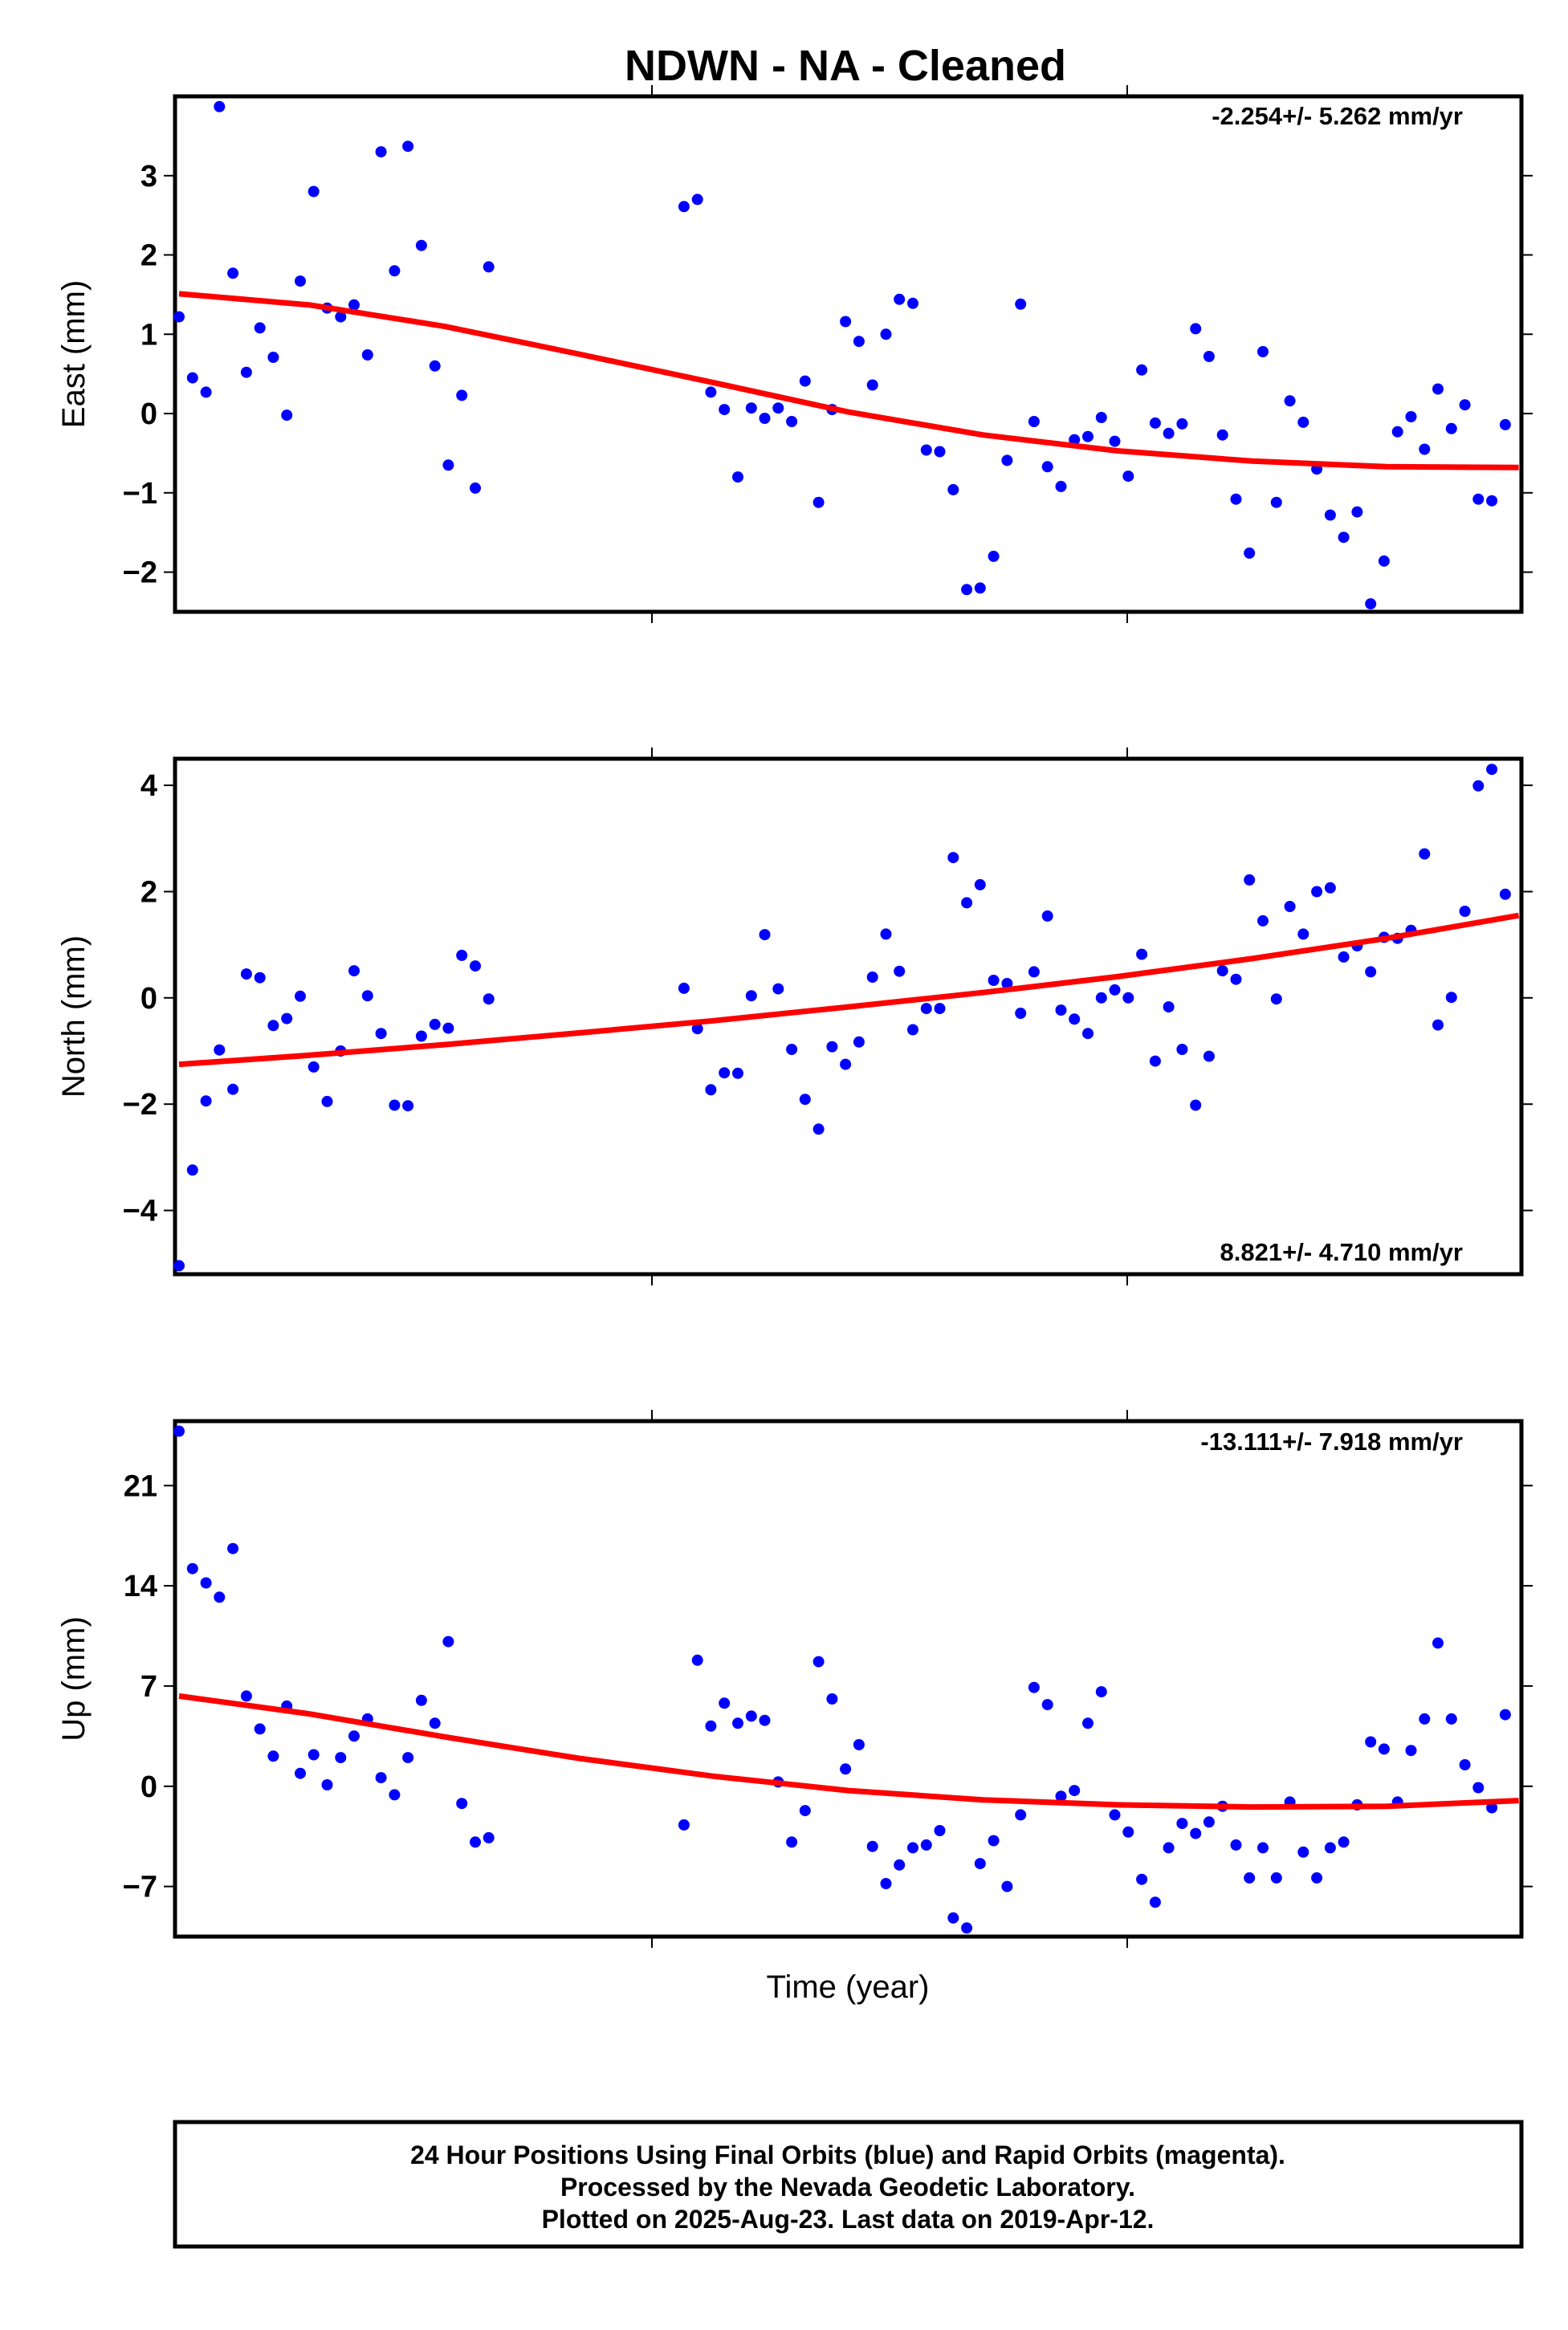 The height and width of the screenshot is (2330, 1568). I want to click on up-y-tick-label: 0, so click(149, 1787).